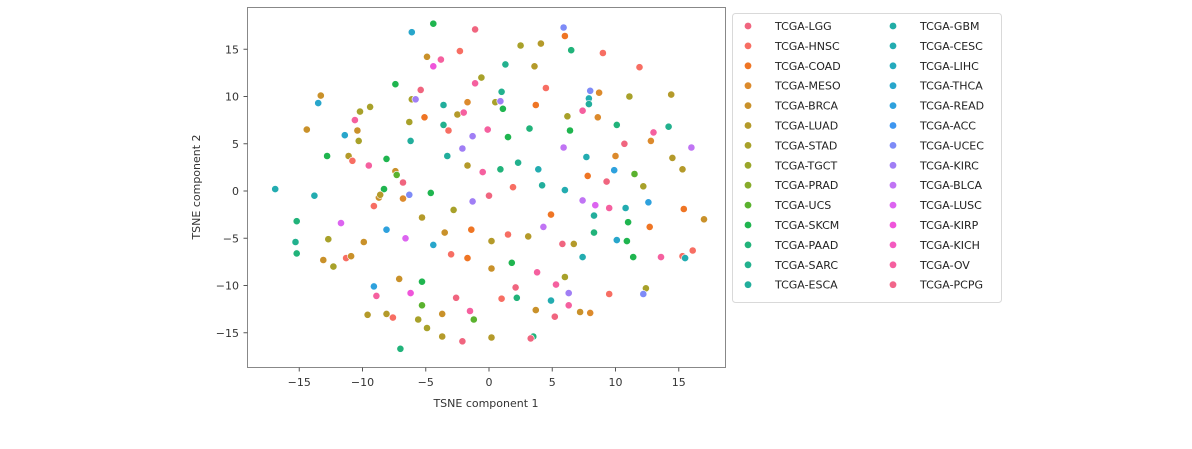 The height and width of the screenshot is (449, 1192). I want to click on x-tick-label: −5, so click(426, 382).